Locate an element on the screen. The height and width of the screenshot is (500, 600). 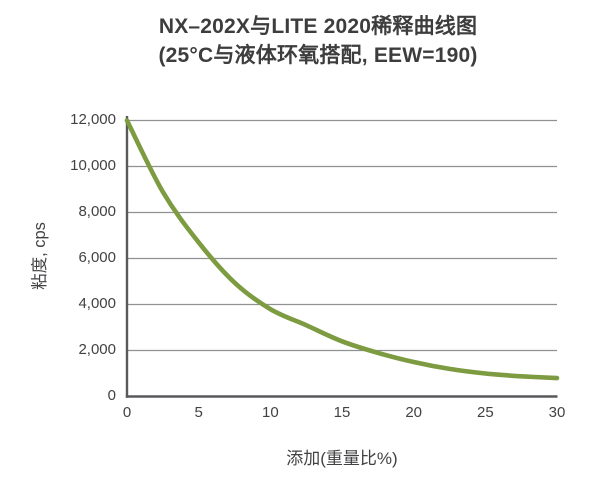
x-axis-label: 添加(重量比%) is located at coordinates (342, 458).